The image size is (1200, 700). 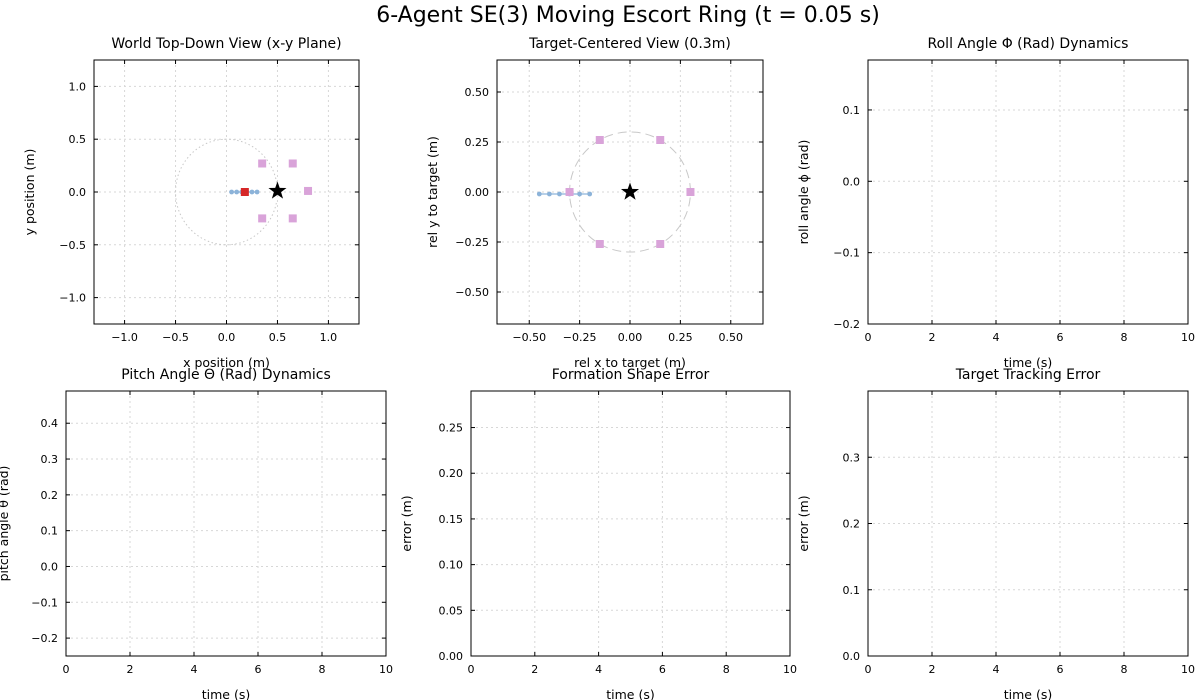 What do you see at coordinates (630, 191) in the screenshot?
I see `target-star` at bounding box center [630, 191].